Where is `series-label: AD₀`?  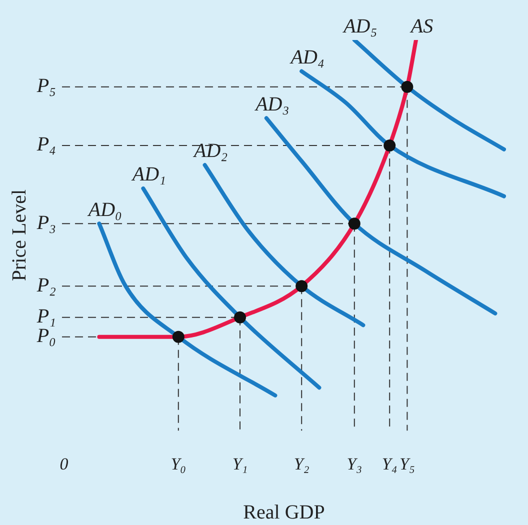
series-label: AD₀ is located at coordinates (104, 209).